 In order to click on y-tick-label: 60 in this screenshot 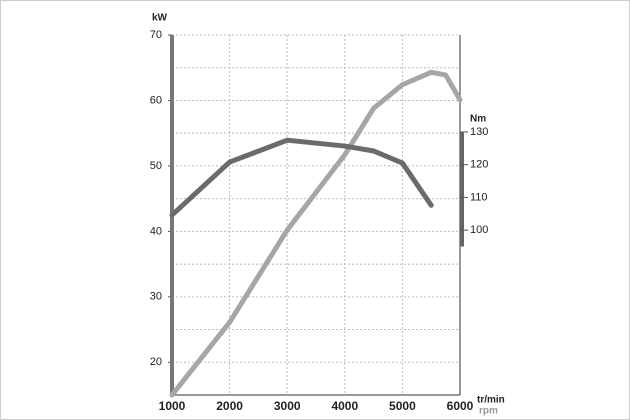, I will do `click(156, 100)`.